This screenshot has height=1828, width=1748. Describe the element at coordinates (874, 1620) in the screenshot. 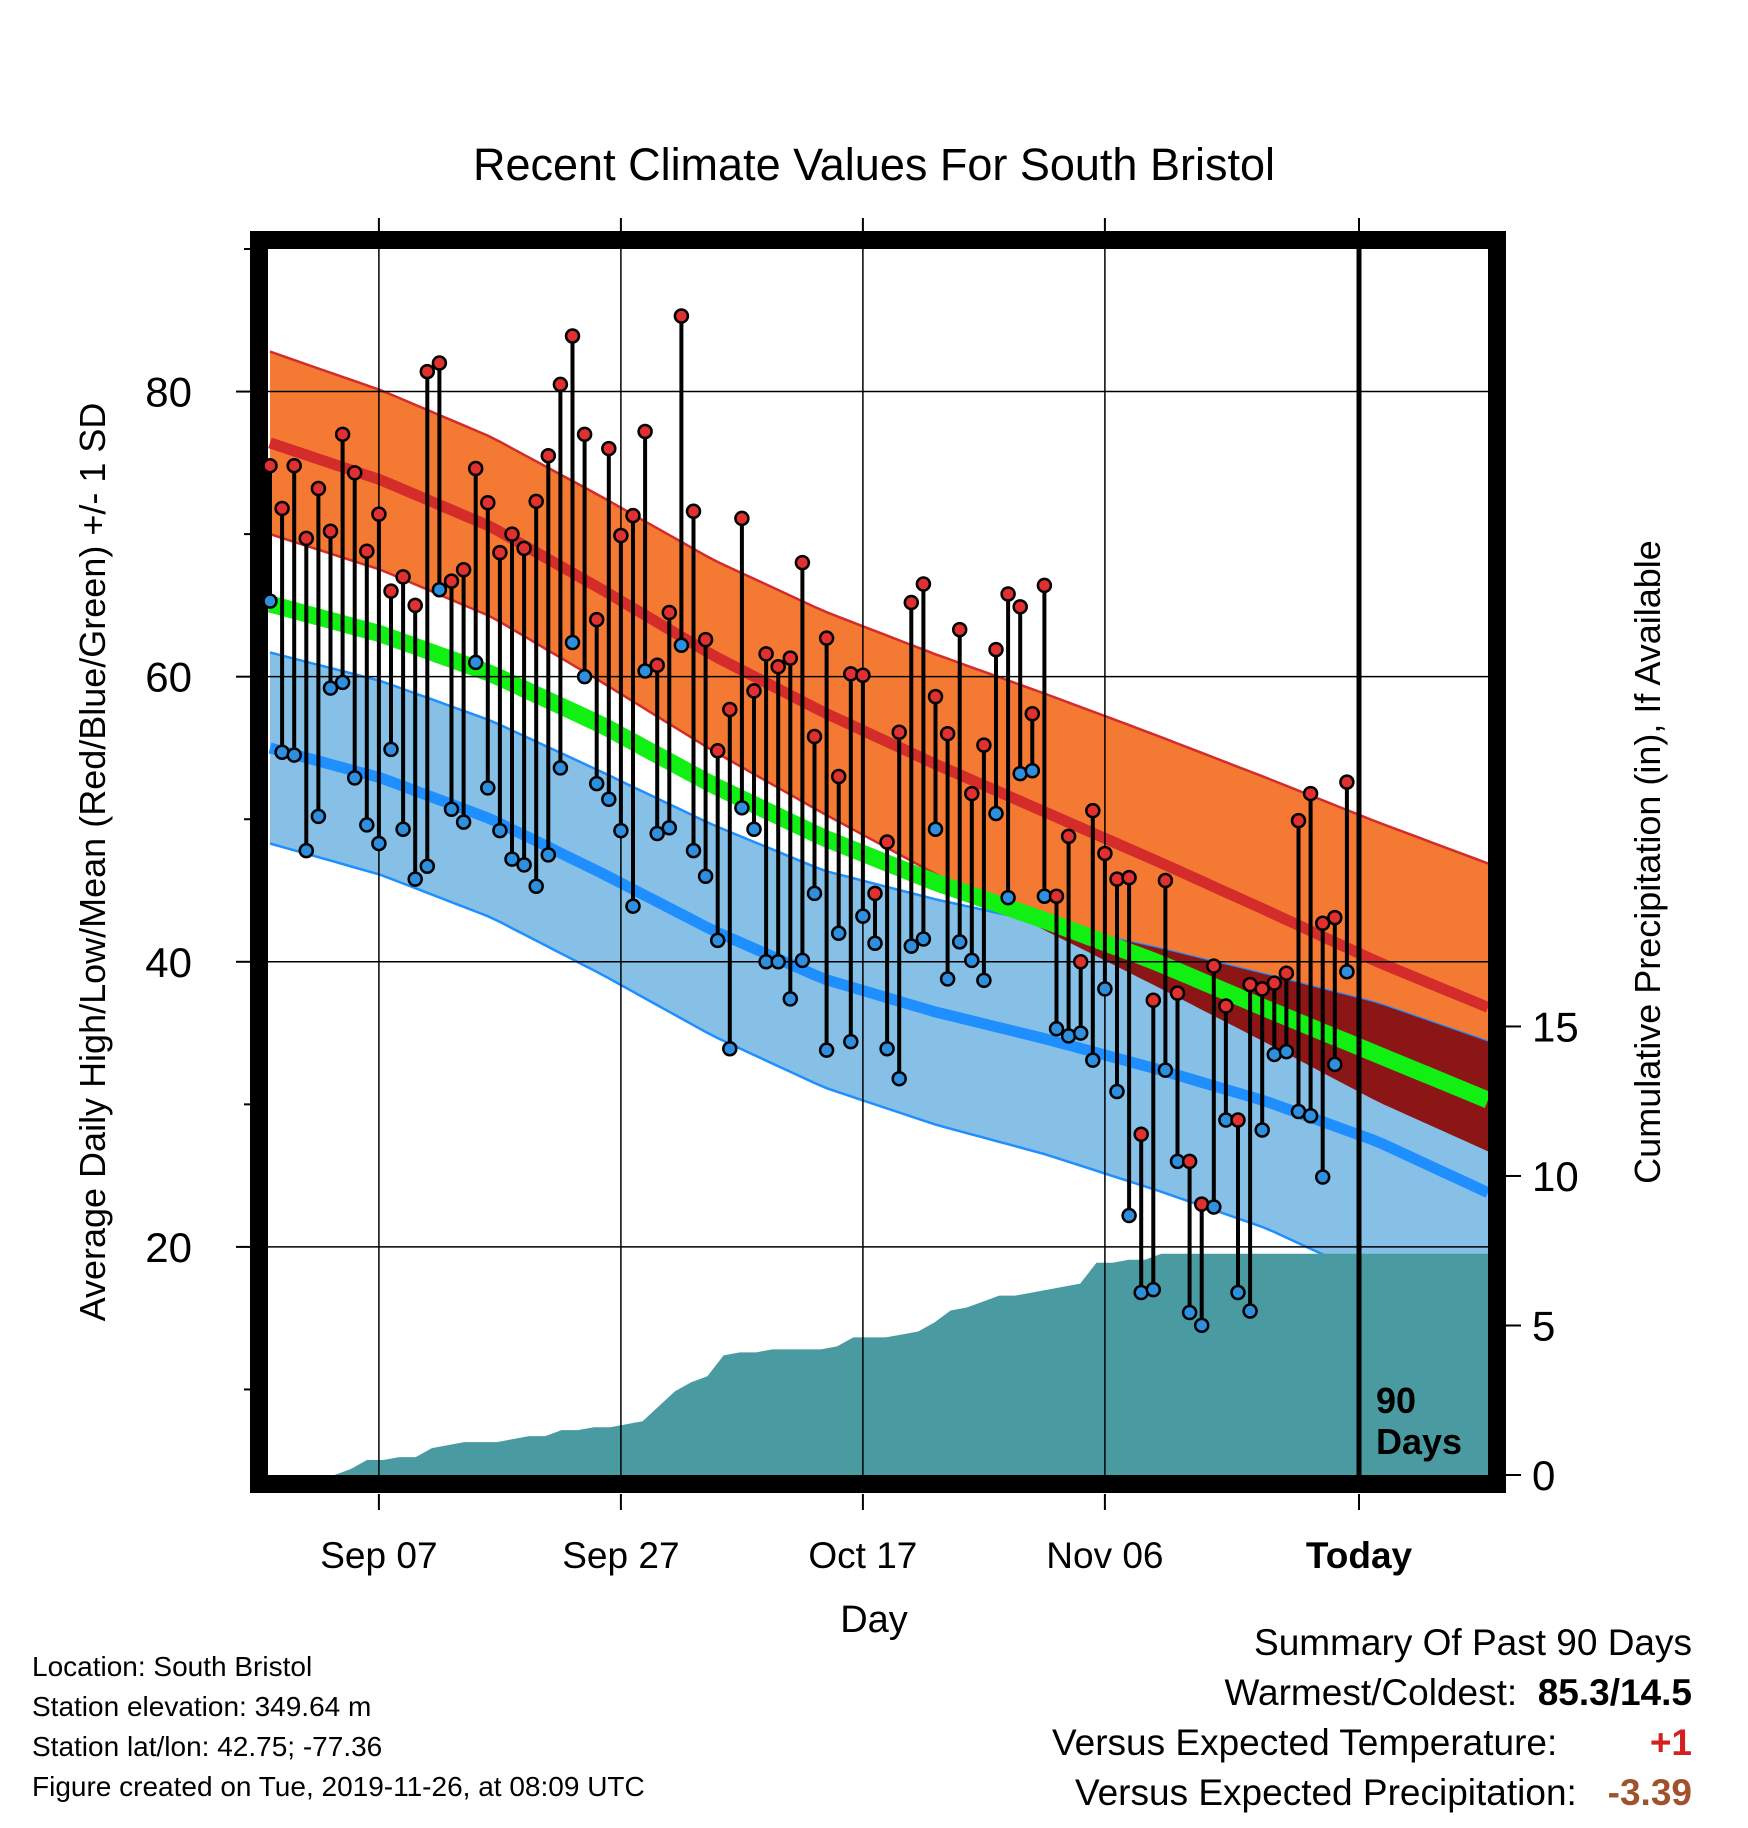

I see `x-axis-label: Day` at that location.